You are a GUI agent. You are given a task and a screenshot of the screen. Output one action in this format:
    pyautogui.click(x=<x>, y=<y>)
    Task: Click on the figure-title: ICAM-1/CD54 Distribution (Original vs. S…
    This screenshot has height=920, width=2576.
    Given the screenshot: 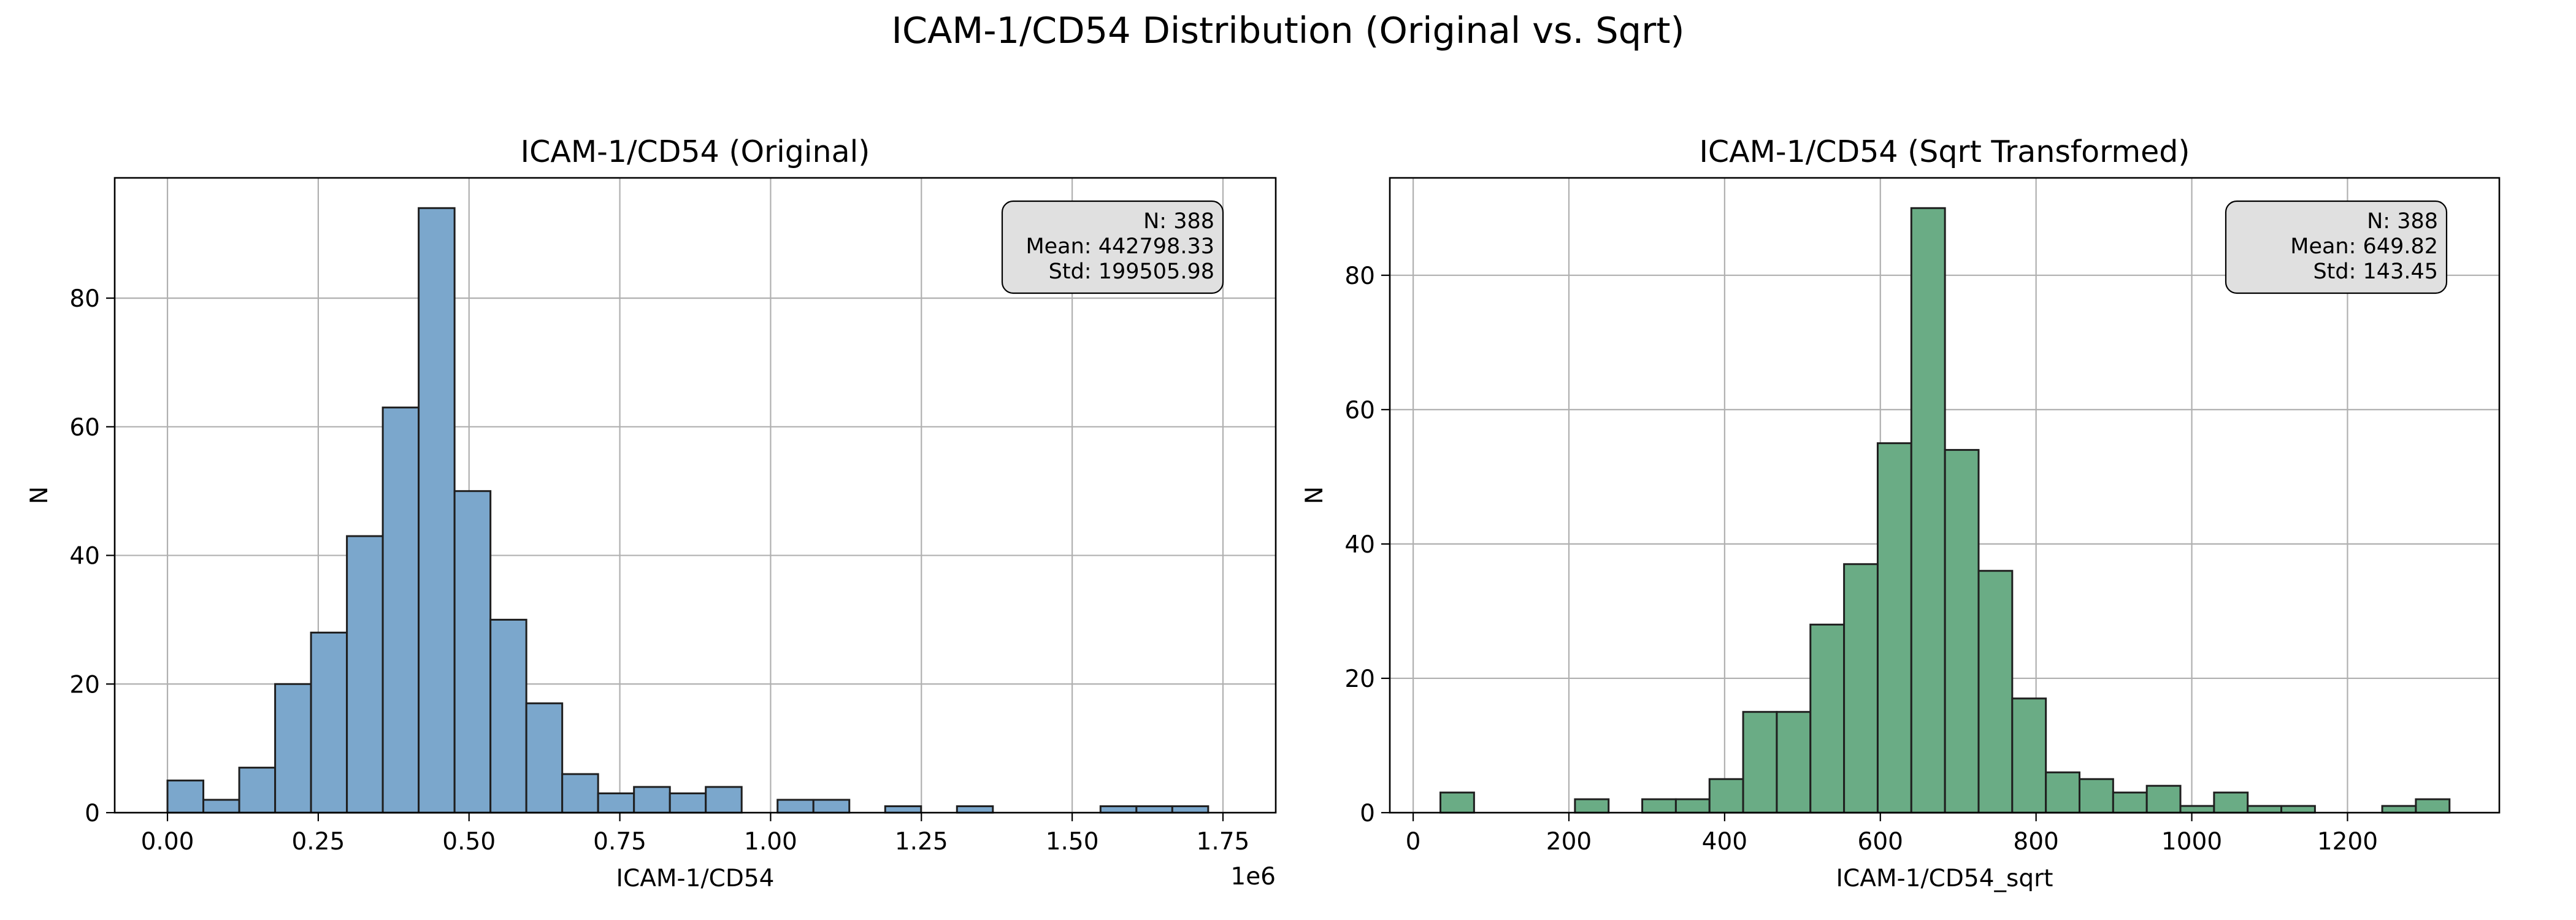 What is the action you would take?
    pyautogui.click(x=1287, y=30)
    